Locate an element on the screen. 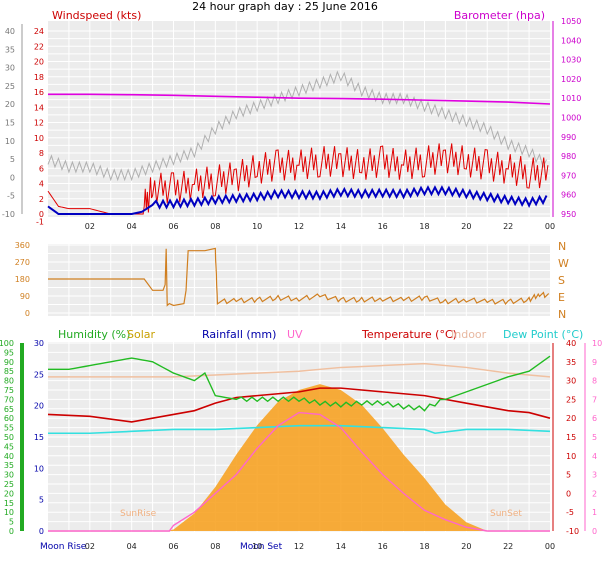 Image resolution: width=608 pixels, height=565 pixels. humidity-tick: 65 is located at coordinates (9, 409).